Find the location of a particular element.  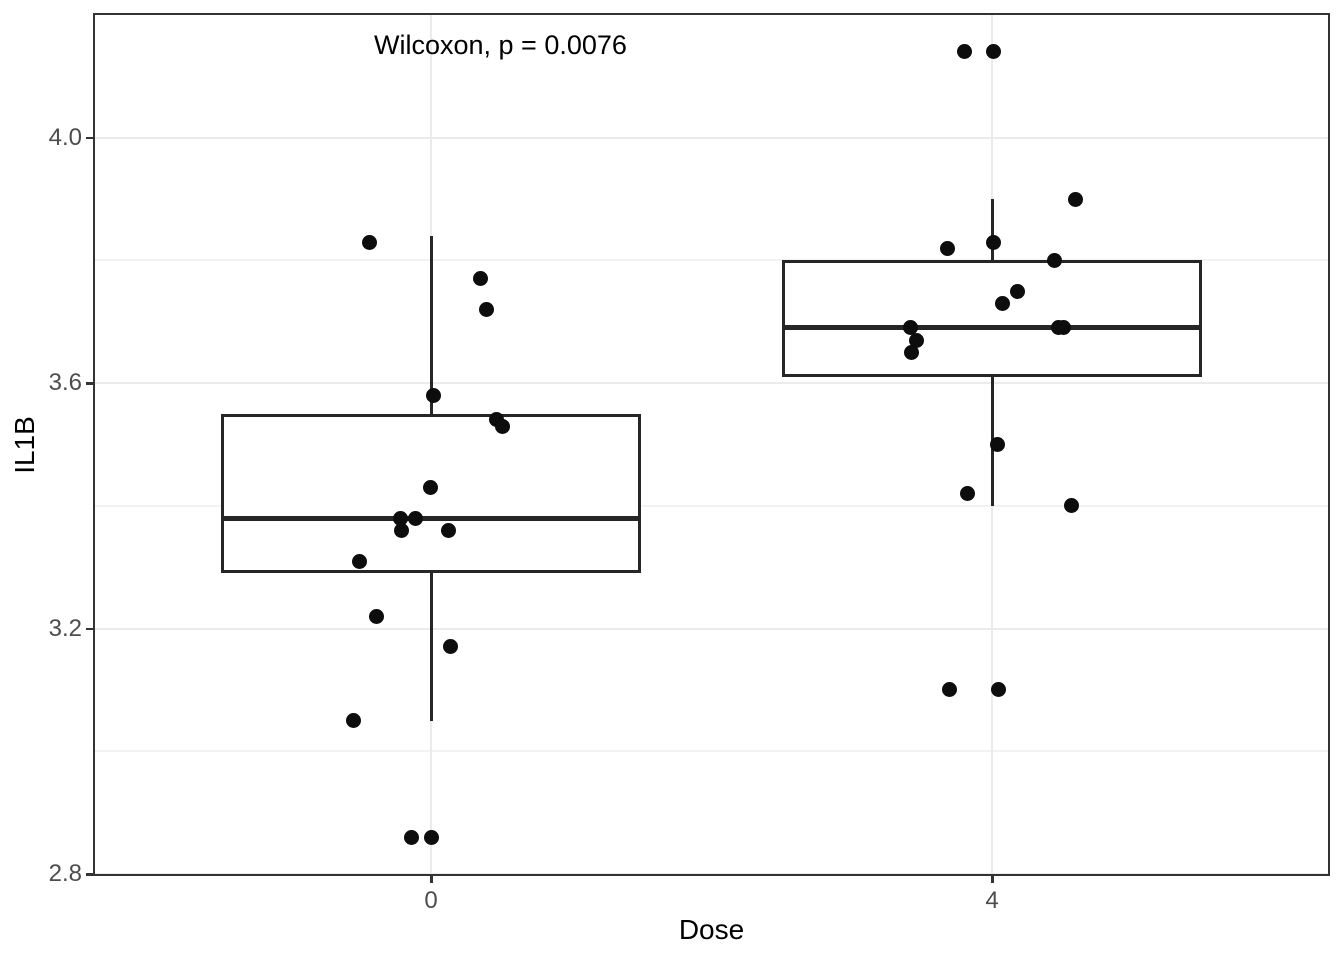

y-tick-label: 3.2 is located at coordinates (65, 628).